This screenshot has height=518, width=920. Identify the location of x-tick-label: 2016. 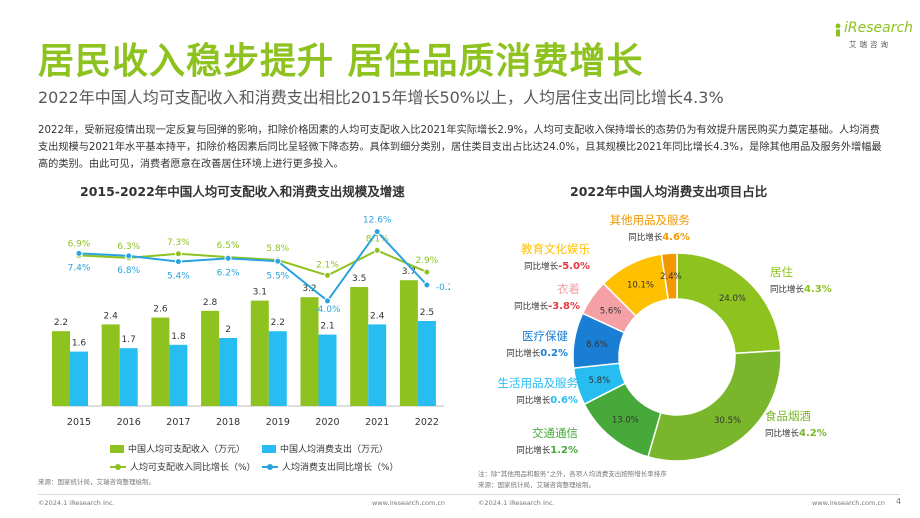
(129, 422).